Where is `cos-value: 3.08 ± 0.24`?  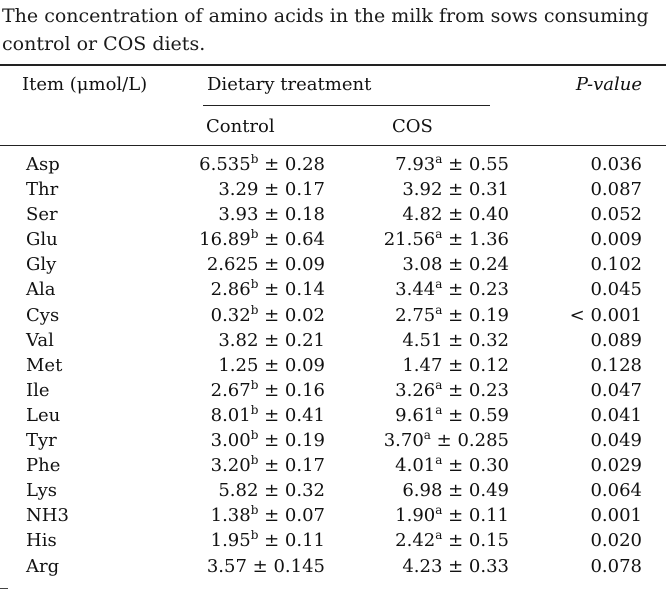 cos-value: 3.08 ± 0.24 is located at coordinates (455, 264).